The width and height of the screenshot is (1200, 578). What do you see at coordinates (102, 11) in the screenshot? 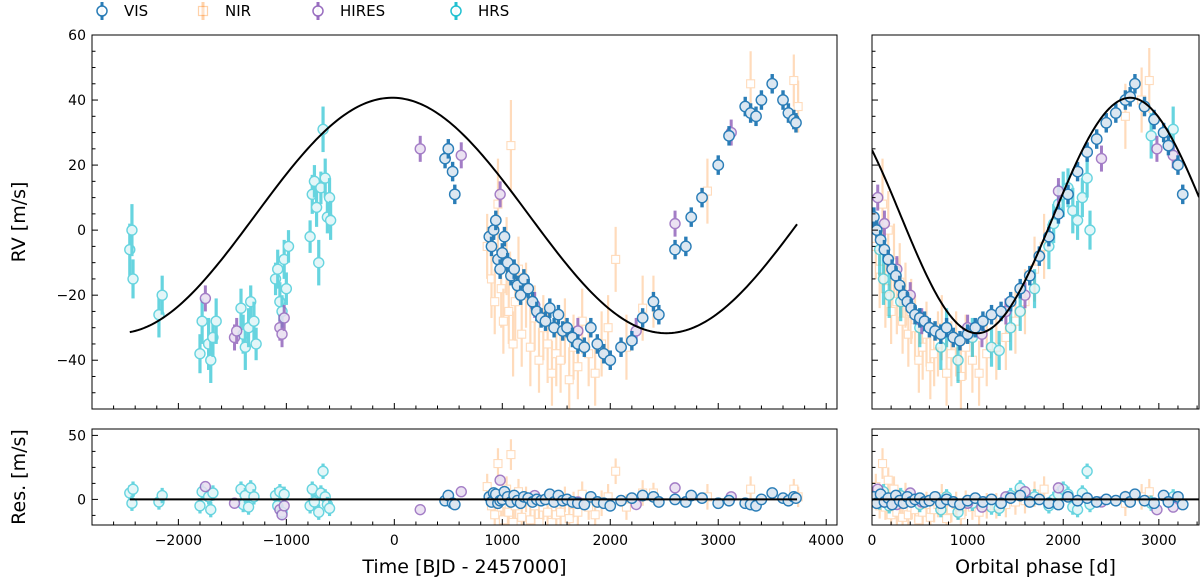
I see `legend-marker` at bounding box center [102, 11].